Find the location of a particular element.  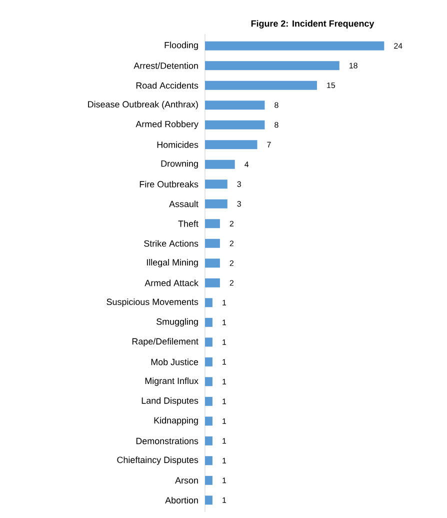

y-tick-label: Armed Robbery is located at coordinates (167, 125).